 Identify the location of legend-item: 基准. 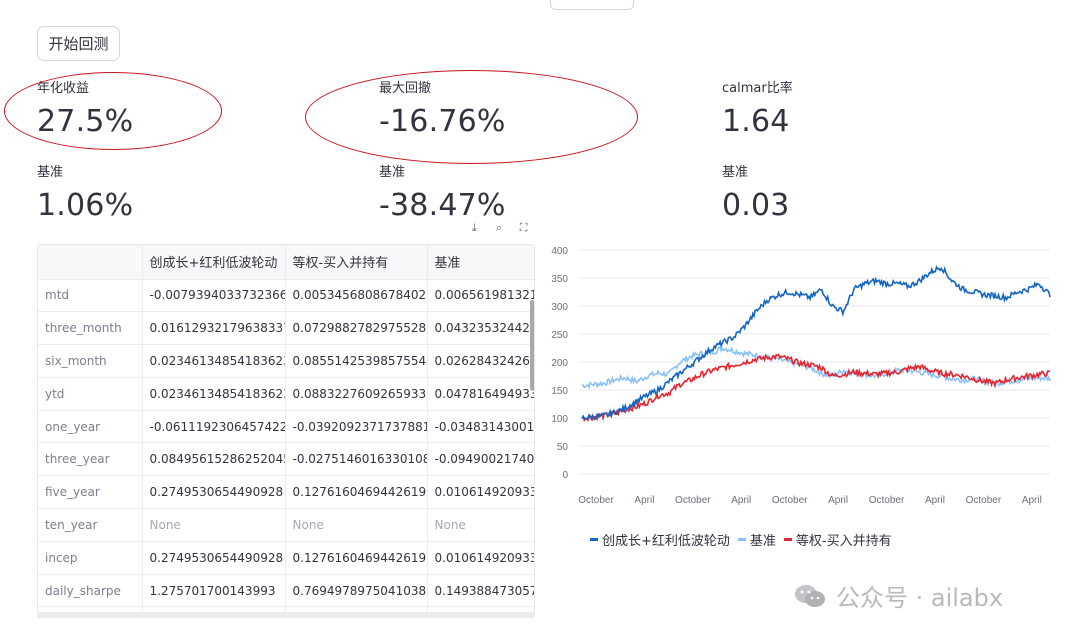
(756, 539).